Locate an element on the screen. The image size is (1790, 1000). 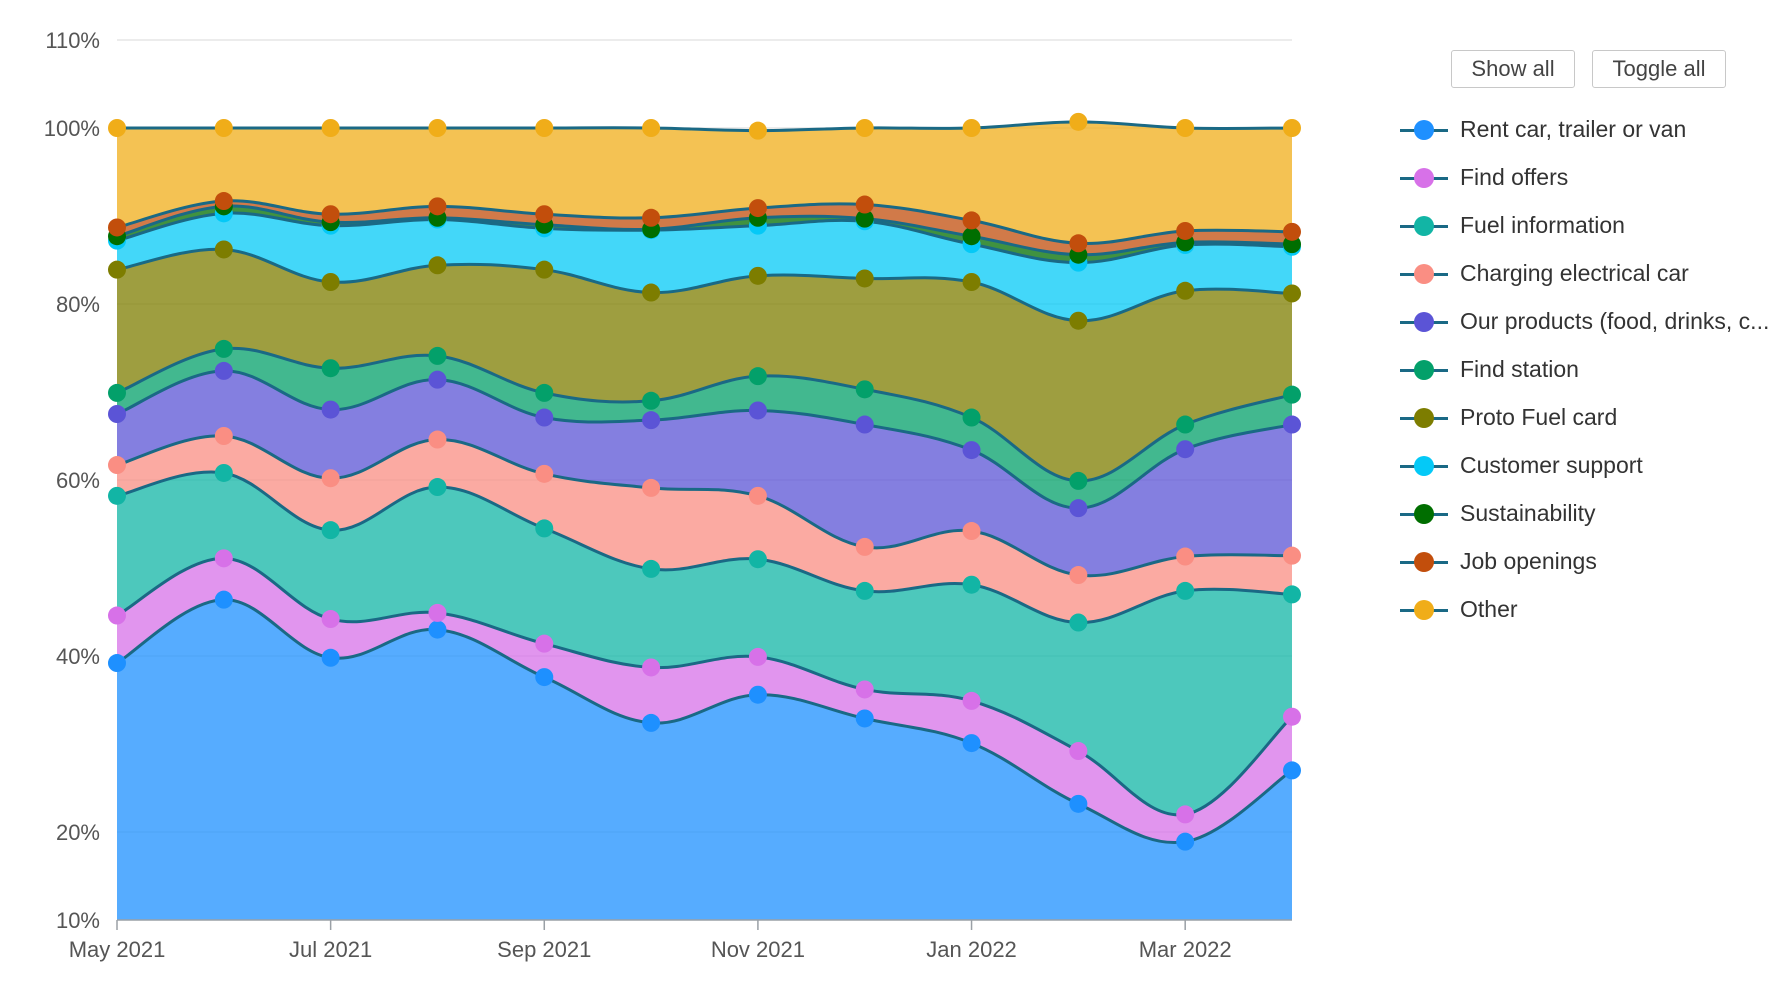
legend-item: Customer support is located at coordinates (1595, 466).